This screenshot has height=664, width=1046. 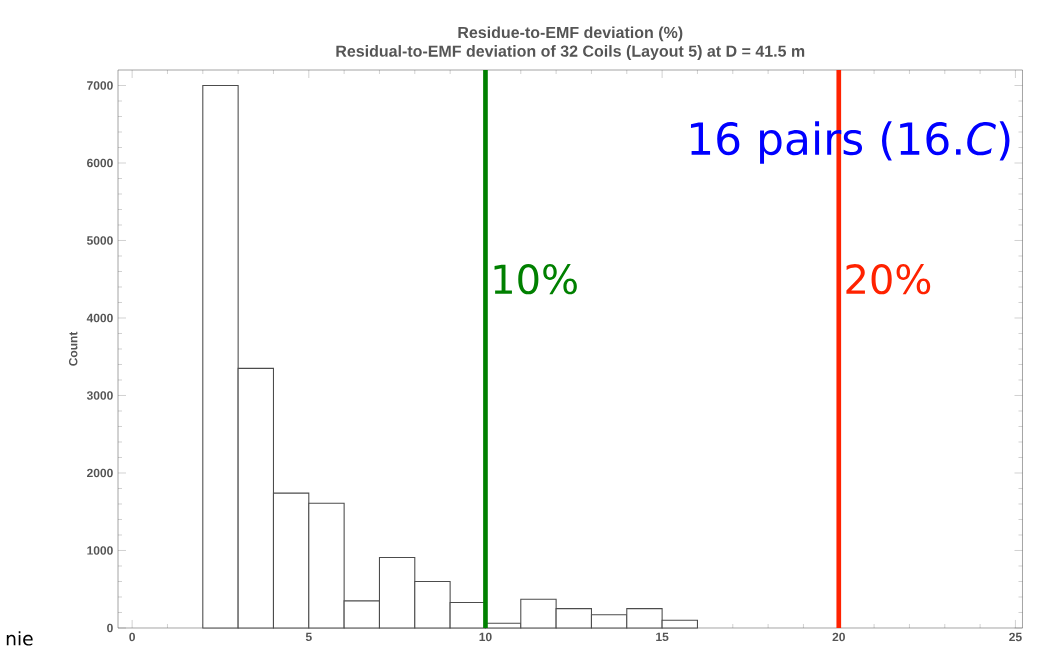 What do you see at coordinates (99, 318) in the screenshot?
I see `y-tick-label: 4000` at bounding box center [99, 318].